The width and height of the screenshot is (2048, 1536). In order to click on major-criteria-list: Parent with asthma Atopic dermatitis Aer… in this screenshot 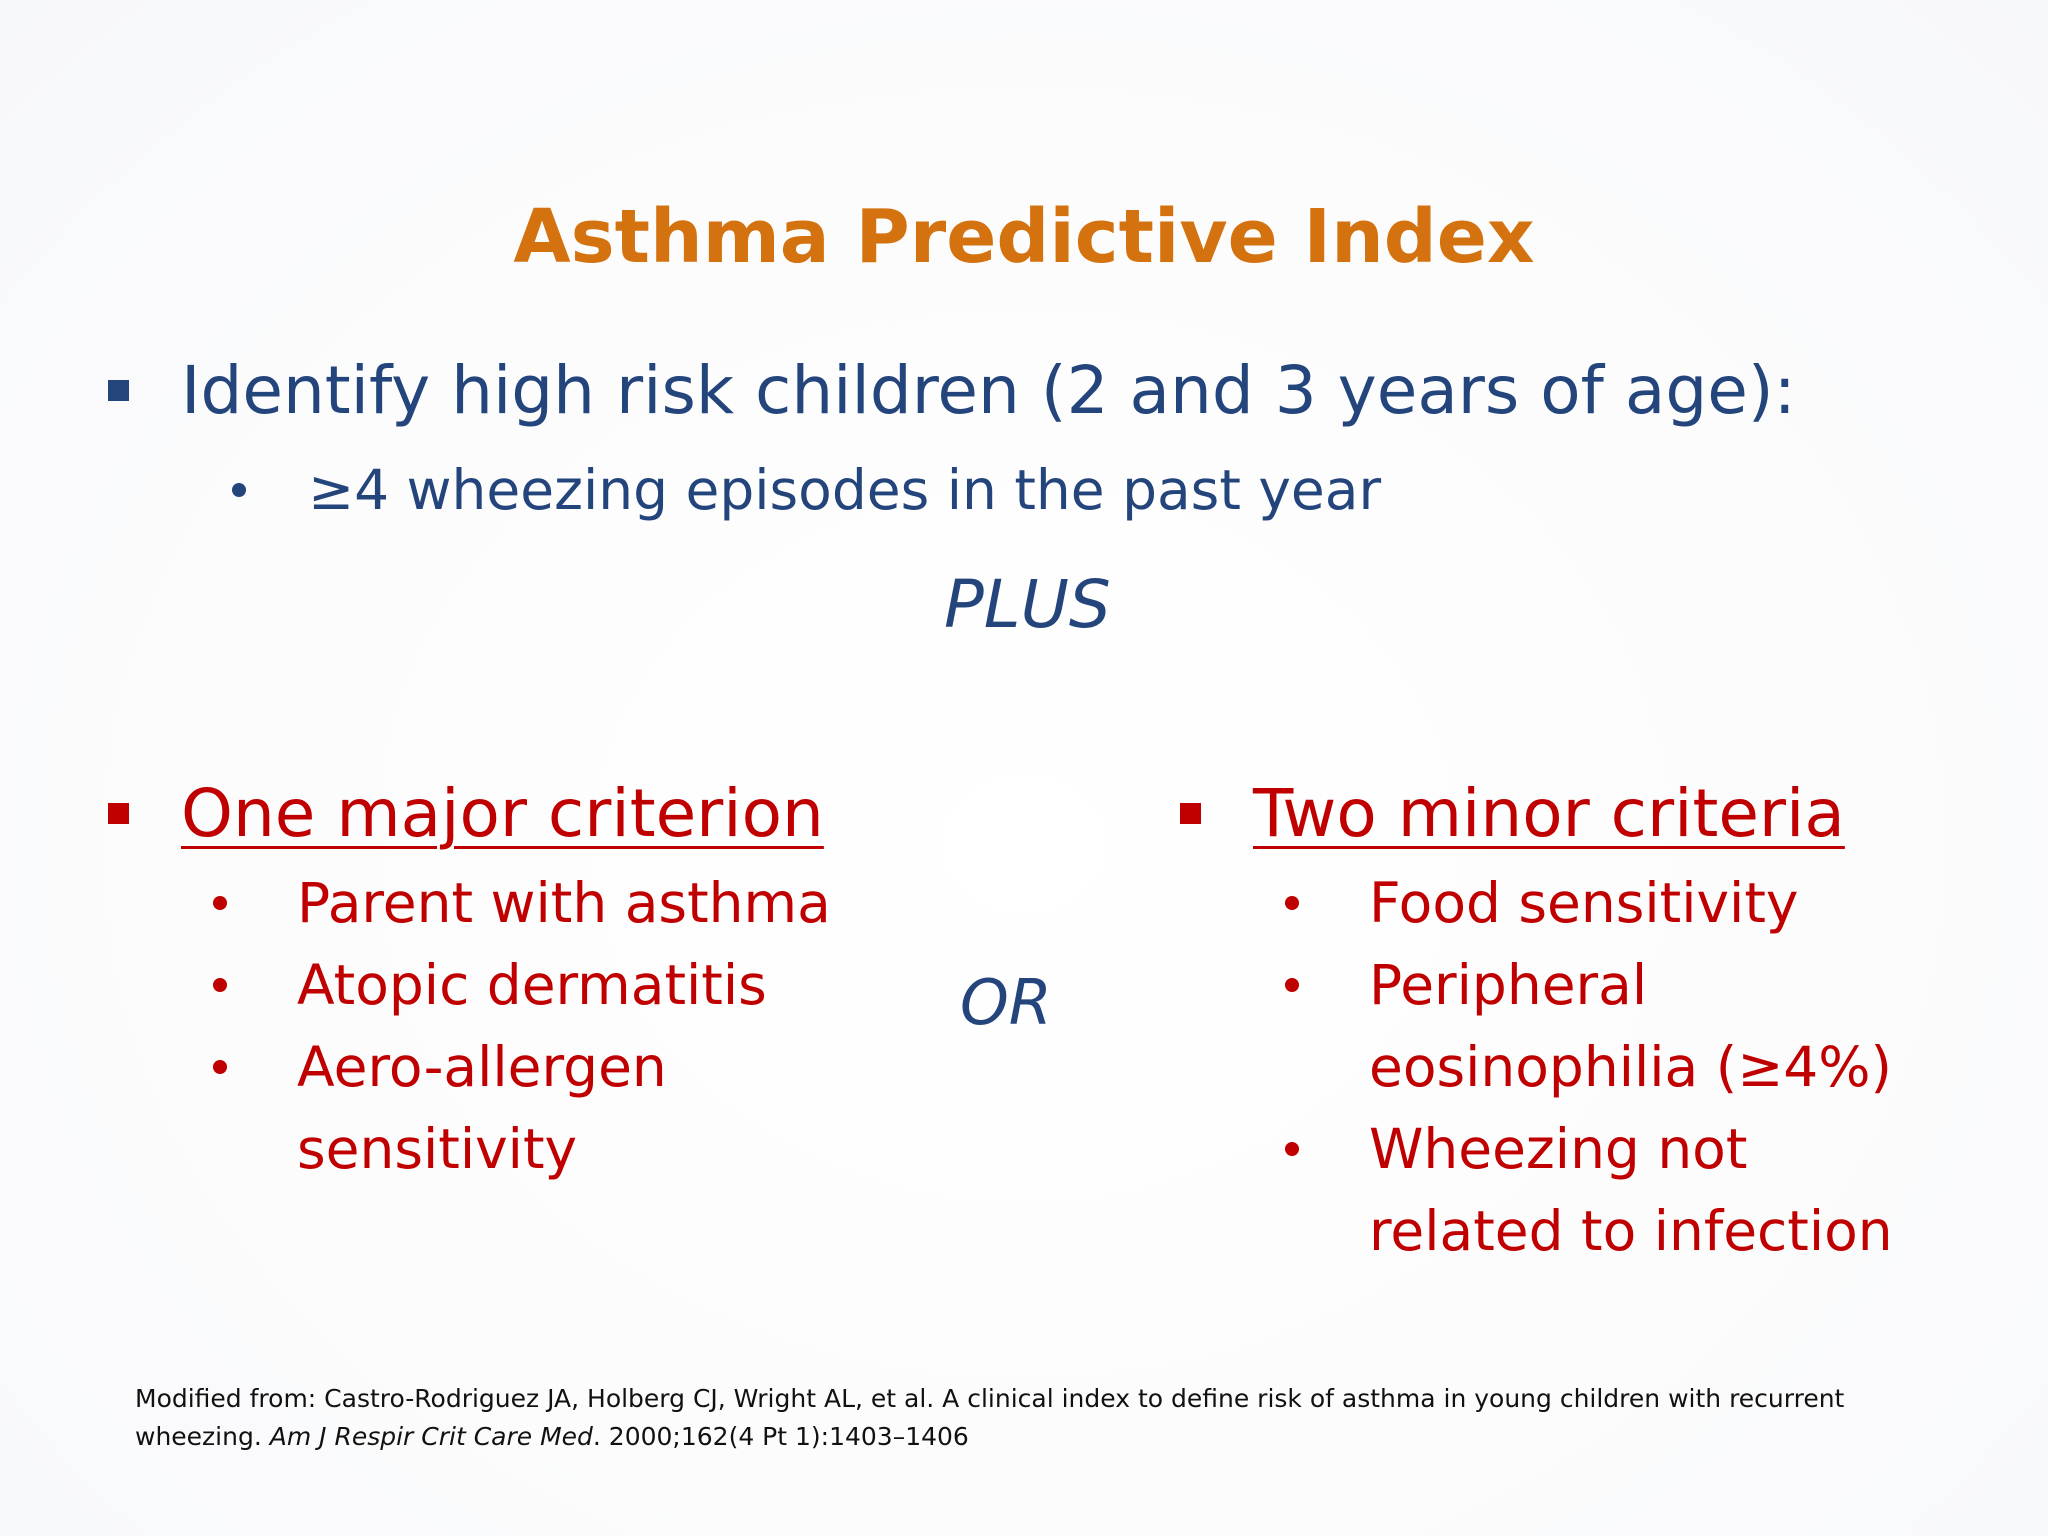, I will do `click(563, 1026)`.